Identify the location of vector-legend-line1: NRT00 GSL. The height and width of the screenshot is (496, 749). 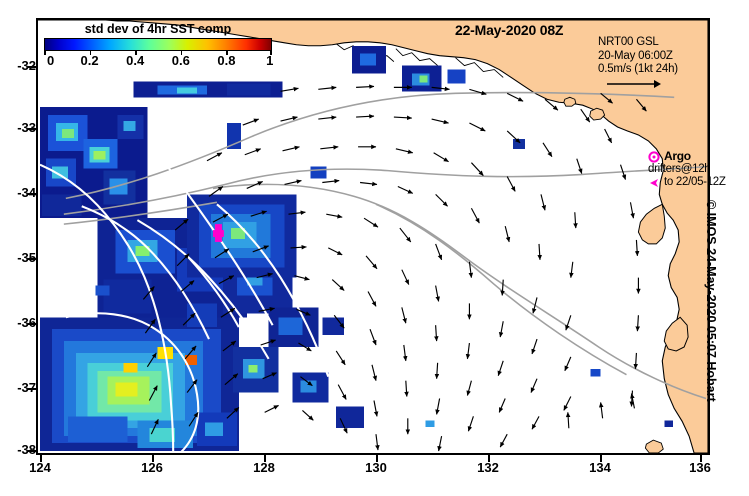
(628, 42).